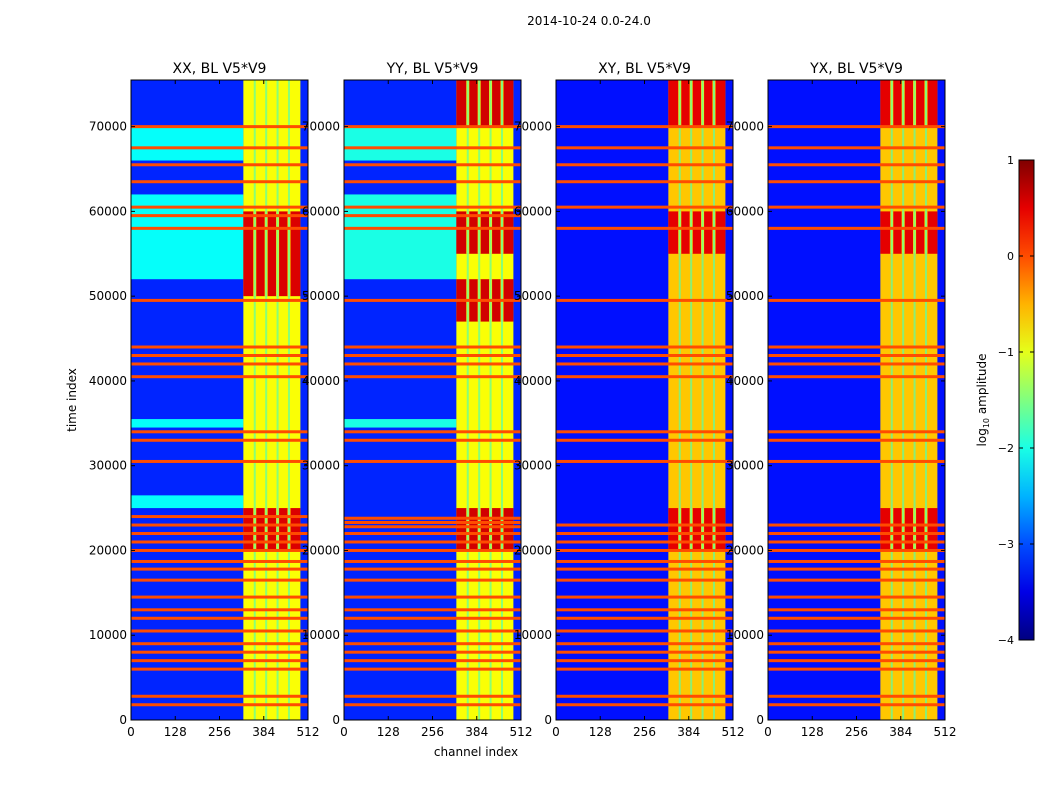  What do you see at coordinates (187, 423) in the screenshot?
I see `cyan-region` at bounding box center [187, 423].